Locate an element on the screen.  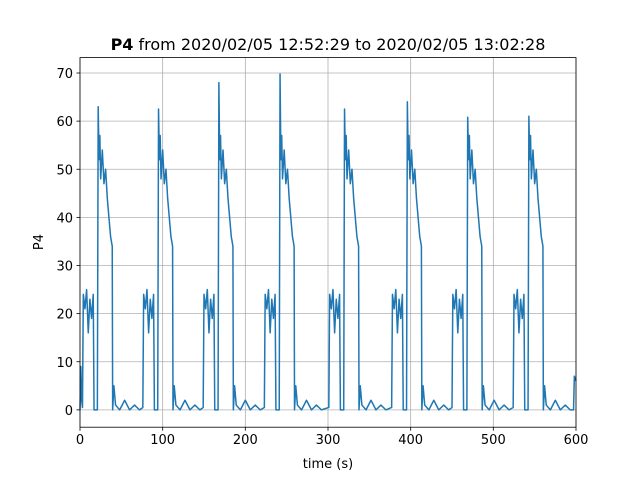
y-tick-label: 30 is located at coordinates (64, 267).